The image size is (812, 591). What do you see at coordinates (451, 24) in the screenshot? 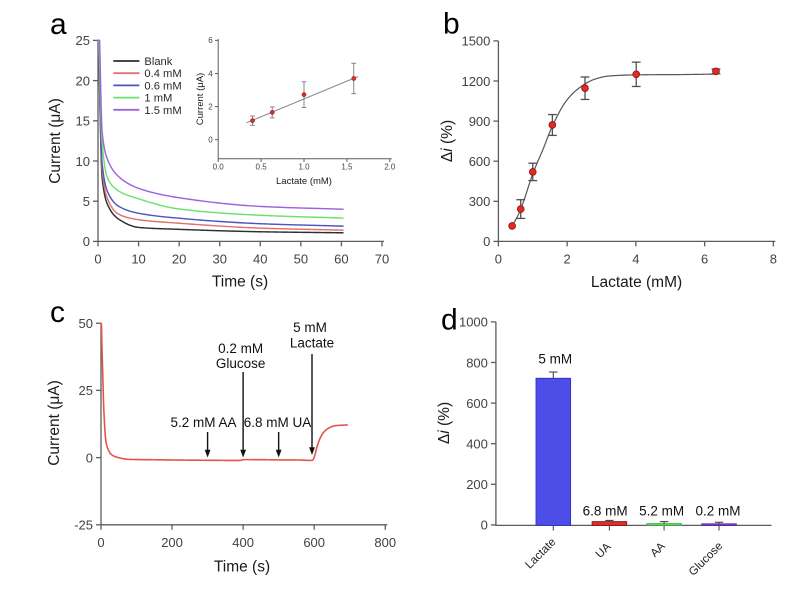
I see `svg-text: b` at bounding box center [451, 24].